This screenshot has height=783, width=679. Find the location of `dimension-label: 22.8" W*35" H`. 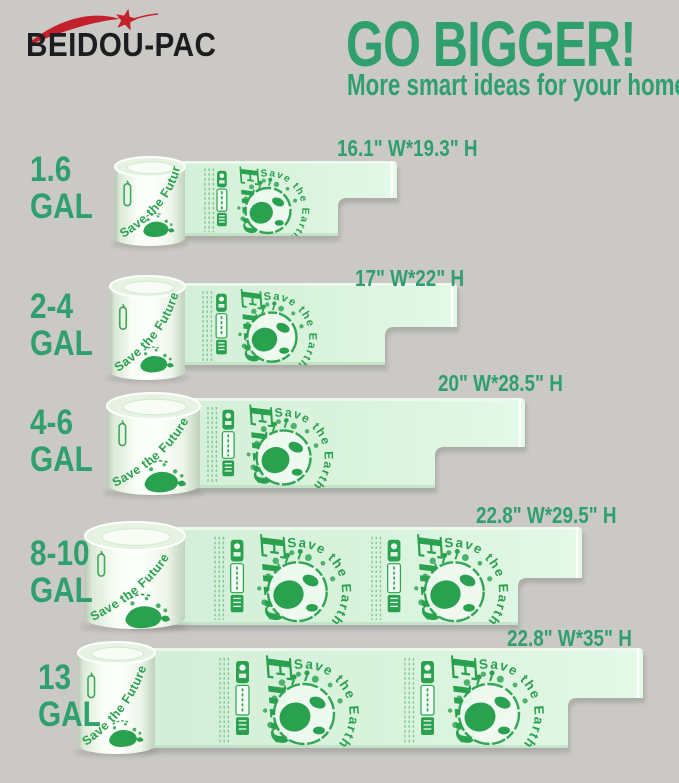

dimension-label: 22.8" W*35" H is located at coordinates (569, 638).